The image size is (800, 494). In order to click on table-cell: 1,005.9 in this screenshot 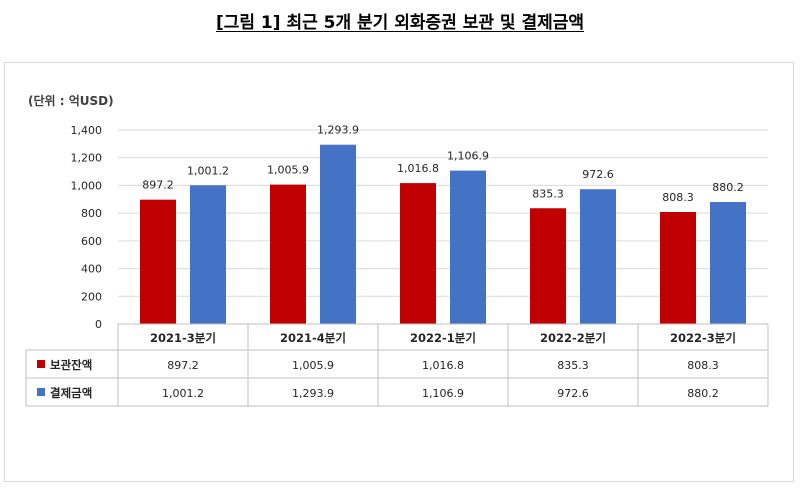, I will do `click(313, 365)`.